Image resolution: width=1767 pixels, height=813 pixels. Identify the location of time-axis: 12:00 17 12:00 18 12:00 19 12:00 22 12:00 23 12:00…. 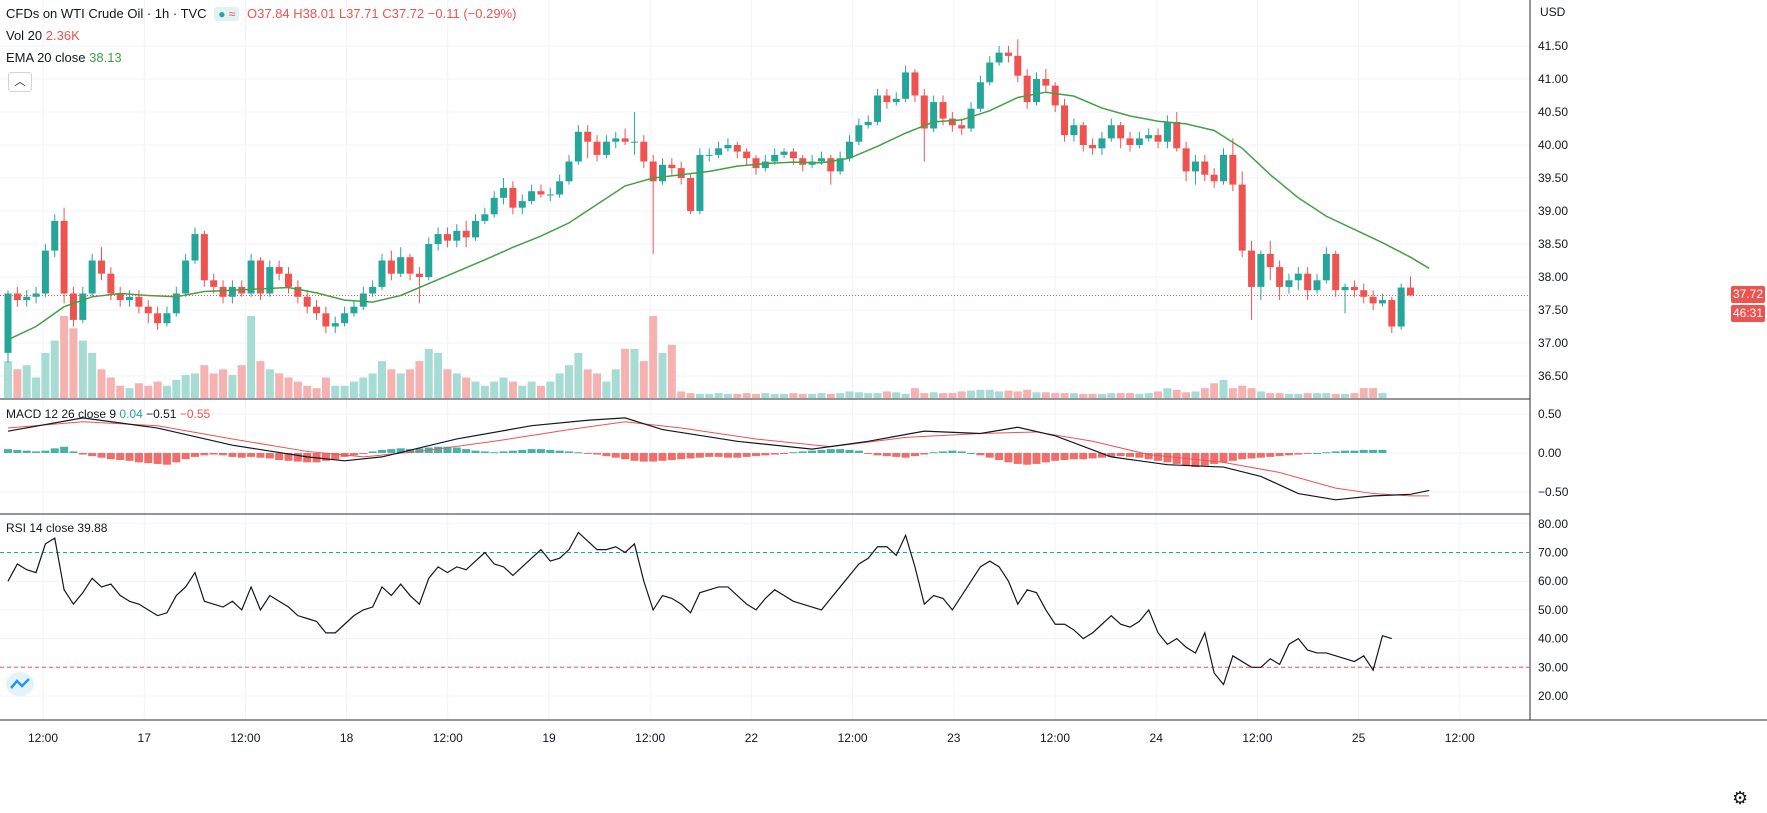
(751, 738).